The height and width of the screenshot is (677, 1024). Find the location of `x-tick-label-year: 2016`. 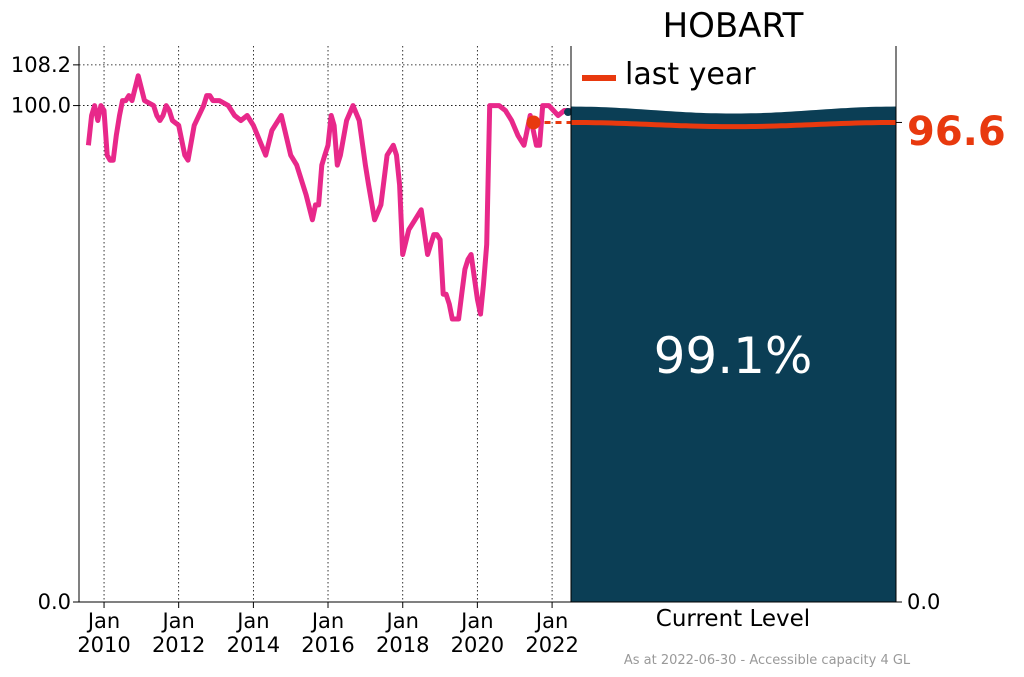

x-tick-label-year: 2016 is located at coordinates (327, 645).